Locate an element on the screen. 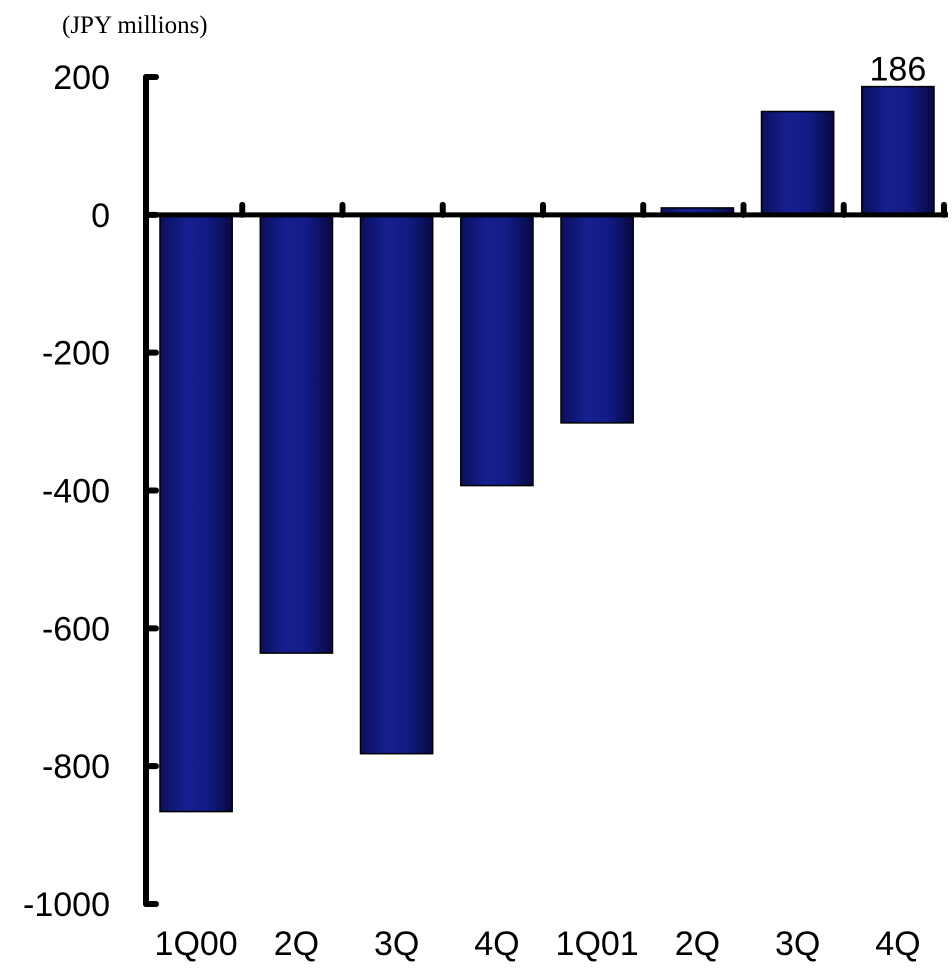 The width and height of the screenshot is (952, 975). y-tick-label-3: -400 is located at coordinates (76, 492).